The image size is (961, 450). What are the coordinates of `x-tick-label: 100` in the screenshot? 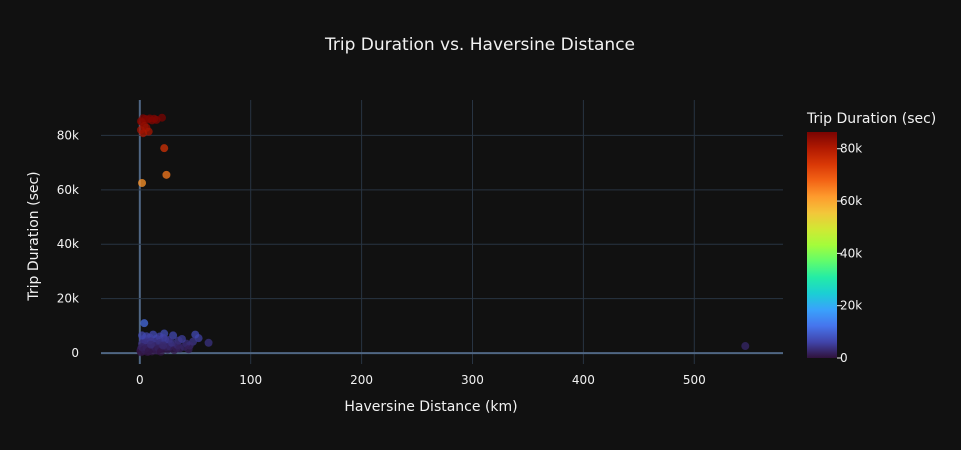 It's located at (250, 380).